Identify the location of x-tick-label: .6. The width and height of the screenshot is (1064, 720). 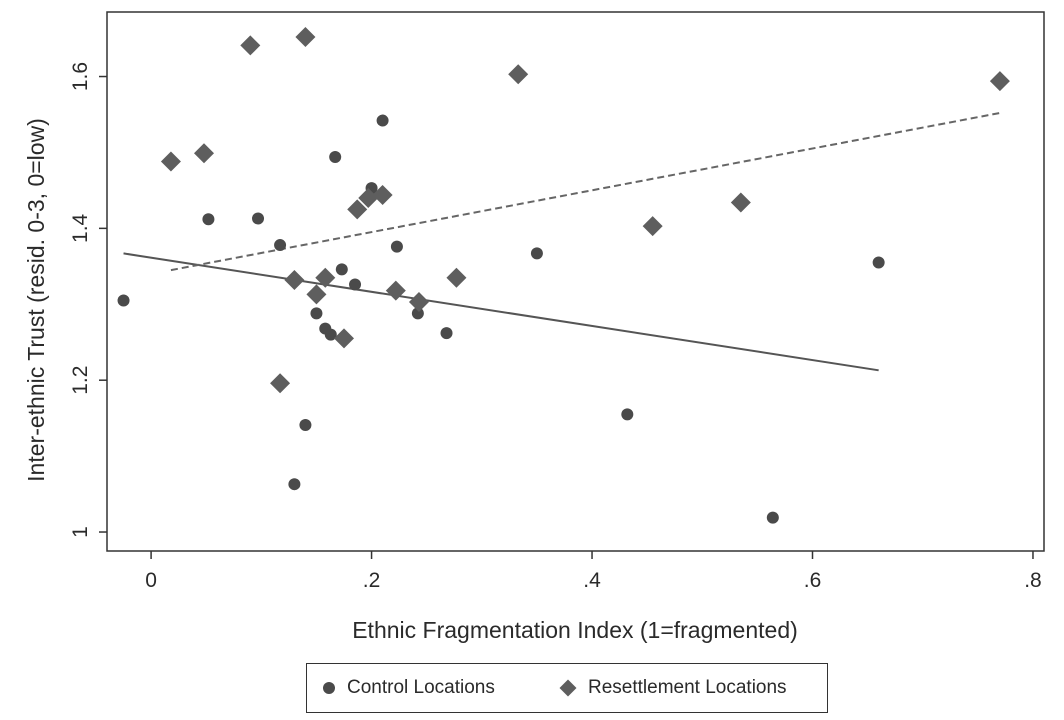
(813, 580).